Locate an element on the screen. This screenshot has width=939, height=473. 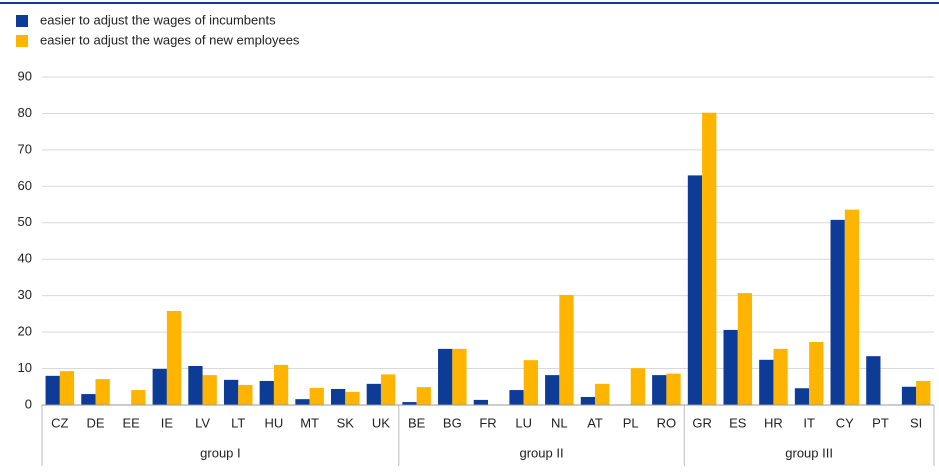
y-tick-label: 80 is located at coordinates (25, 112).